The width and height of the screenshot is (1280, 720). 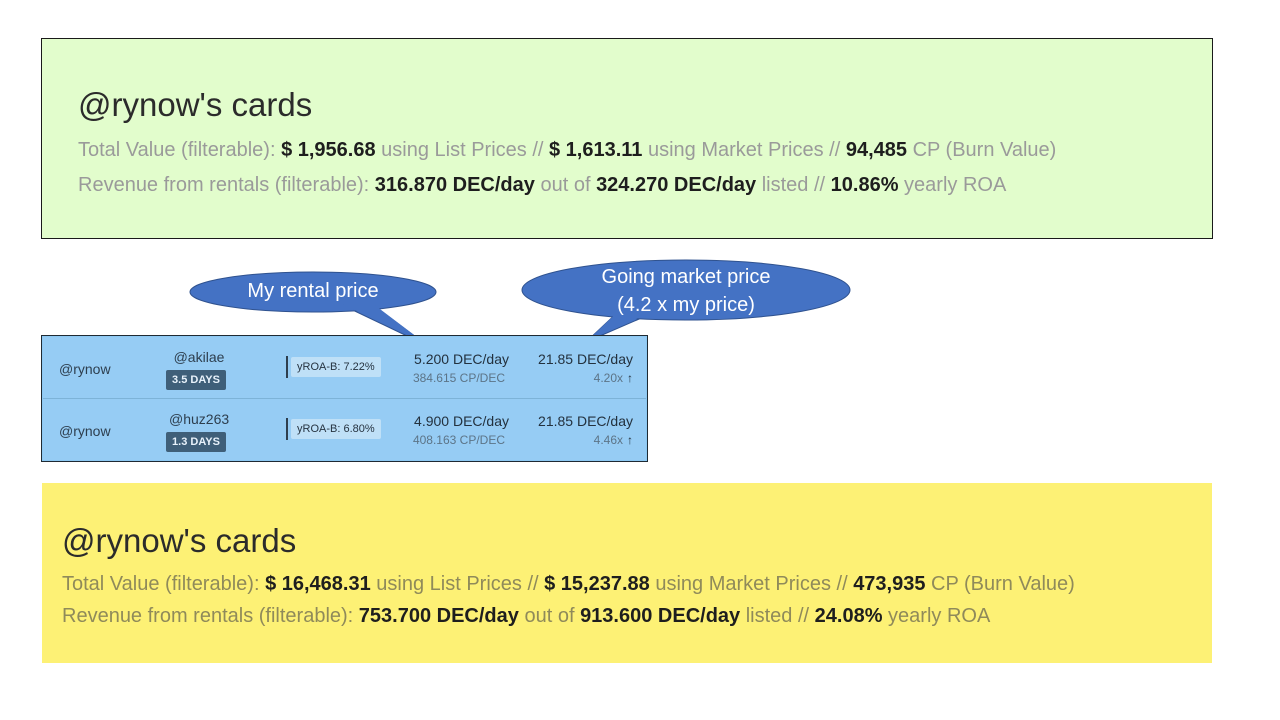 I want to click on price-ratio: 4.20x ↑, so click(x=578, y=378).